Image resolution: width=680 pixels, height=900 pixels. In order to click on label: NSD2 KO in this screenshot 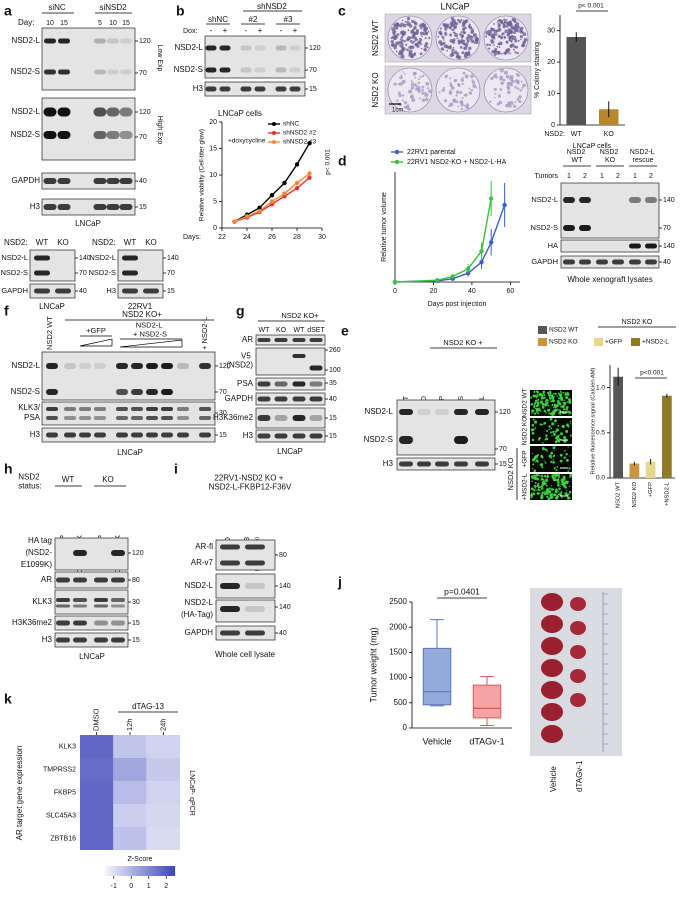, I will do `click(637, 322)`.